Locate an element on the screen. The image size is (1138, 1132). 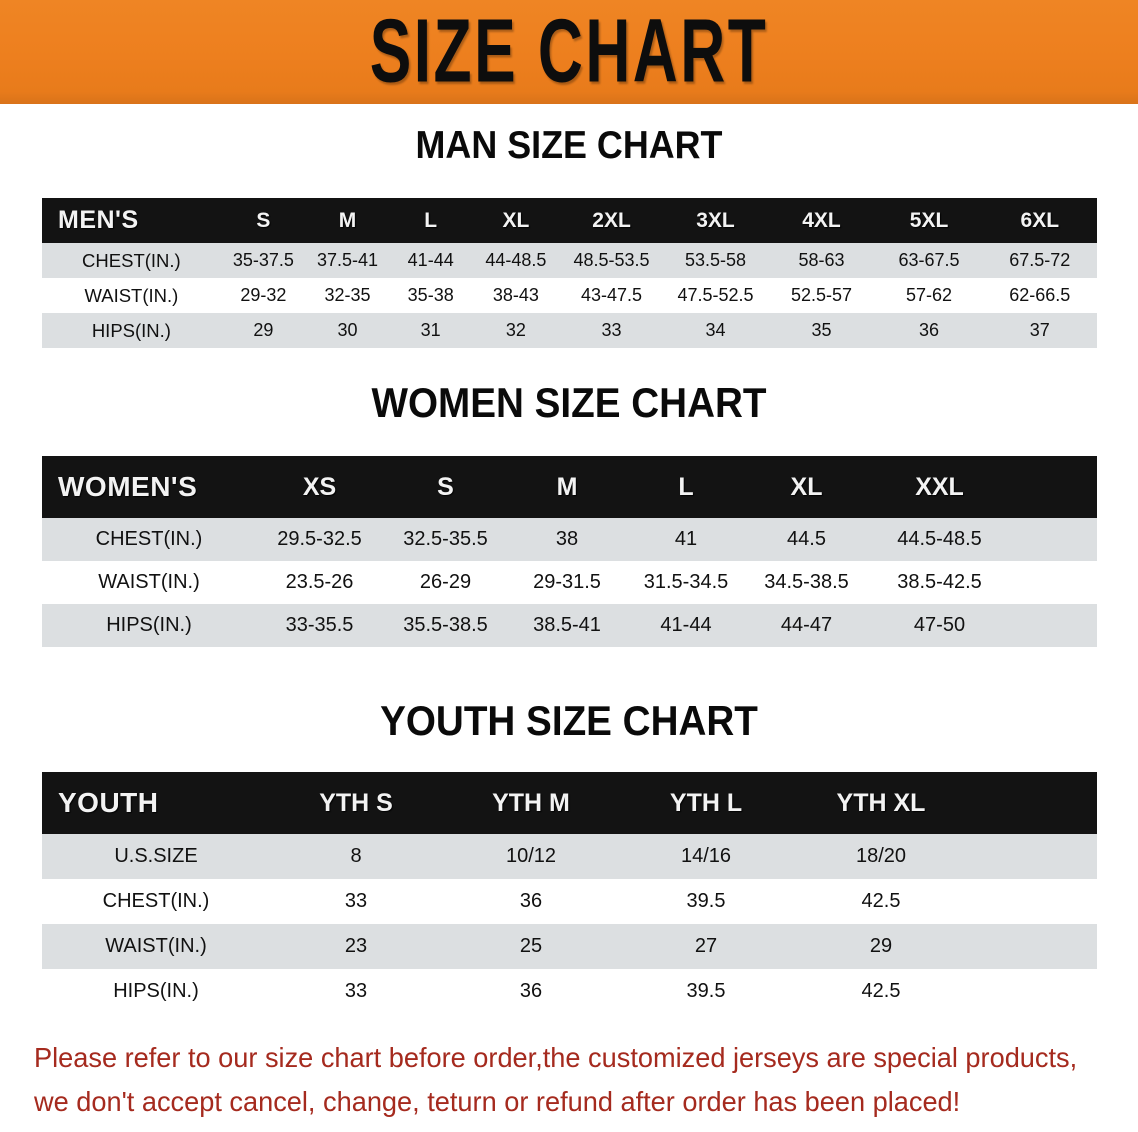
man-cell: 63-67.5 is located at coordinates (929, 260).